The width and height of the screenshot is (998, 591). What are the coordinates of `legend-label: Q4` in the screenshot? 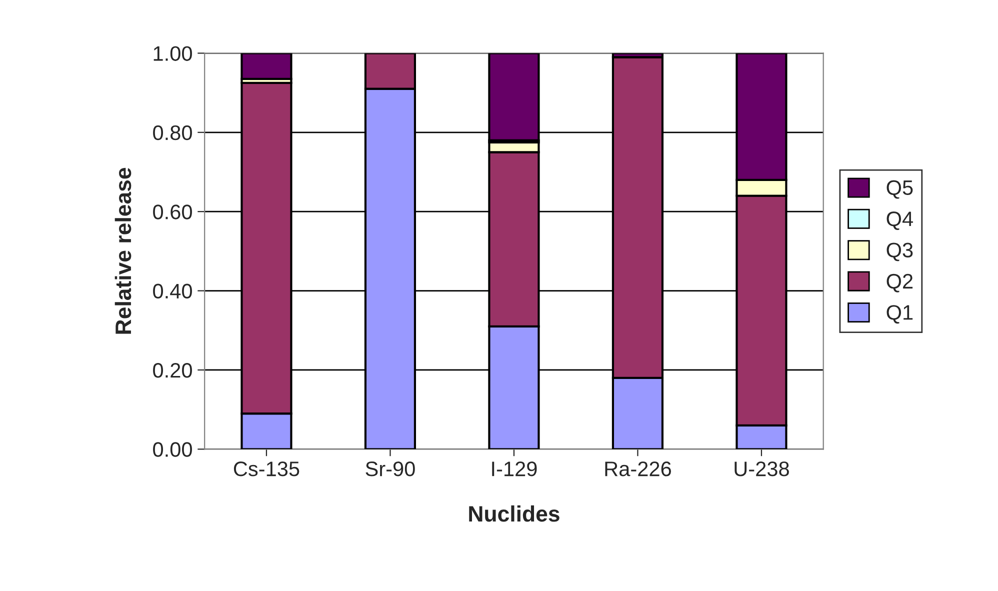 It's located at (899, 220).